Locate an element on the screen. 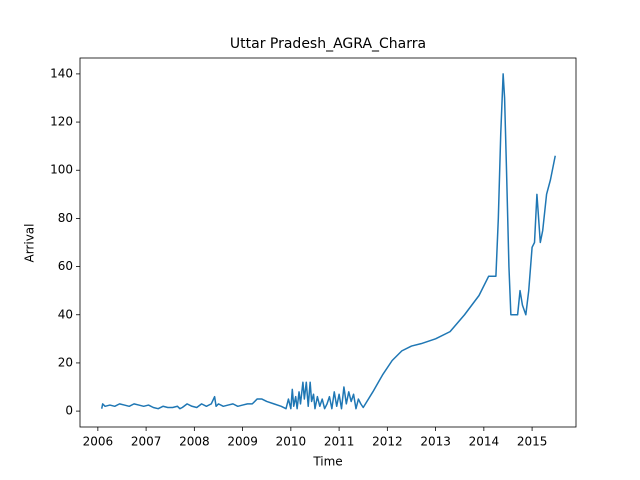 This screenshot has width=640, height=480. x-tick-label: 2012 is located at coordinates (387, 442).